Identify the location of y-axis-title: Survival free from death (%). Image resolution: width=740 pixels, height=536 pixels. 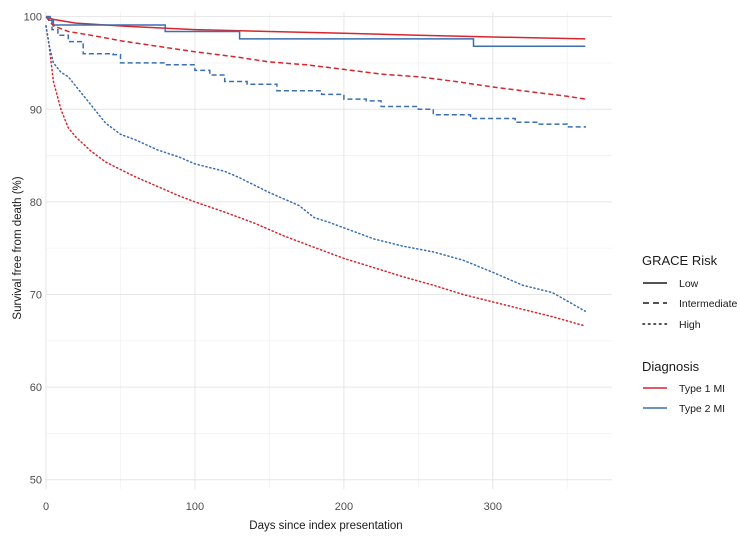
(18, 247).